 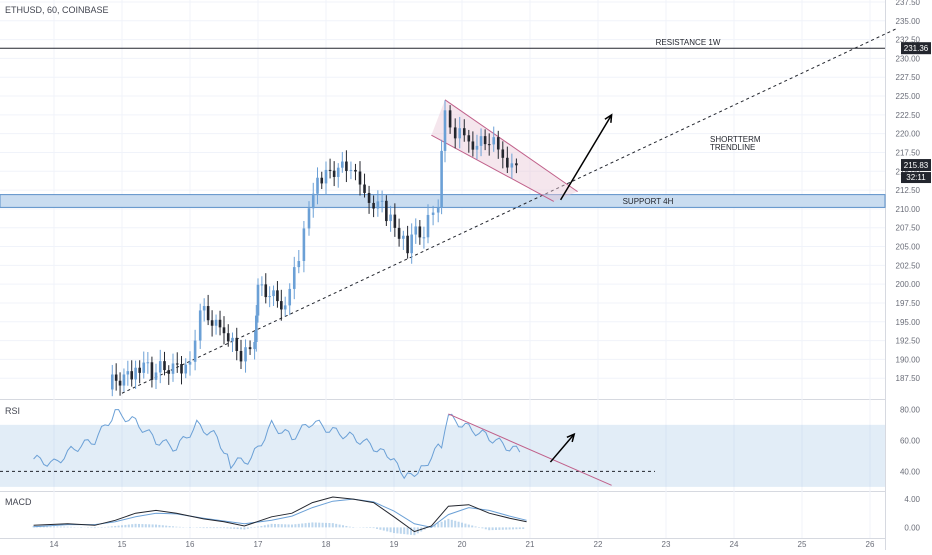 I want to click on time-tick-label: 14, so click(x=54, y=544).